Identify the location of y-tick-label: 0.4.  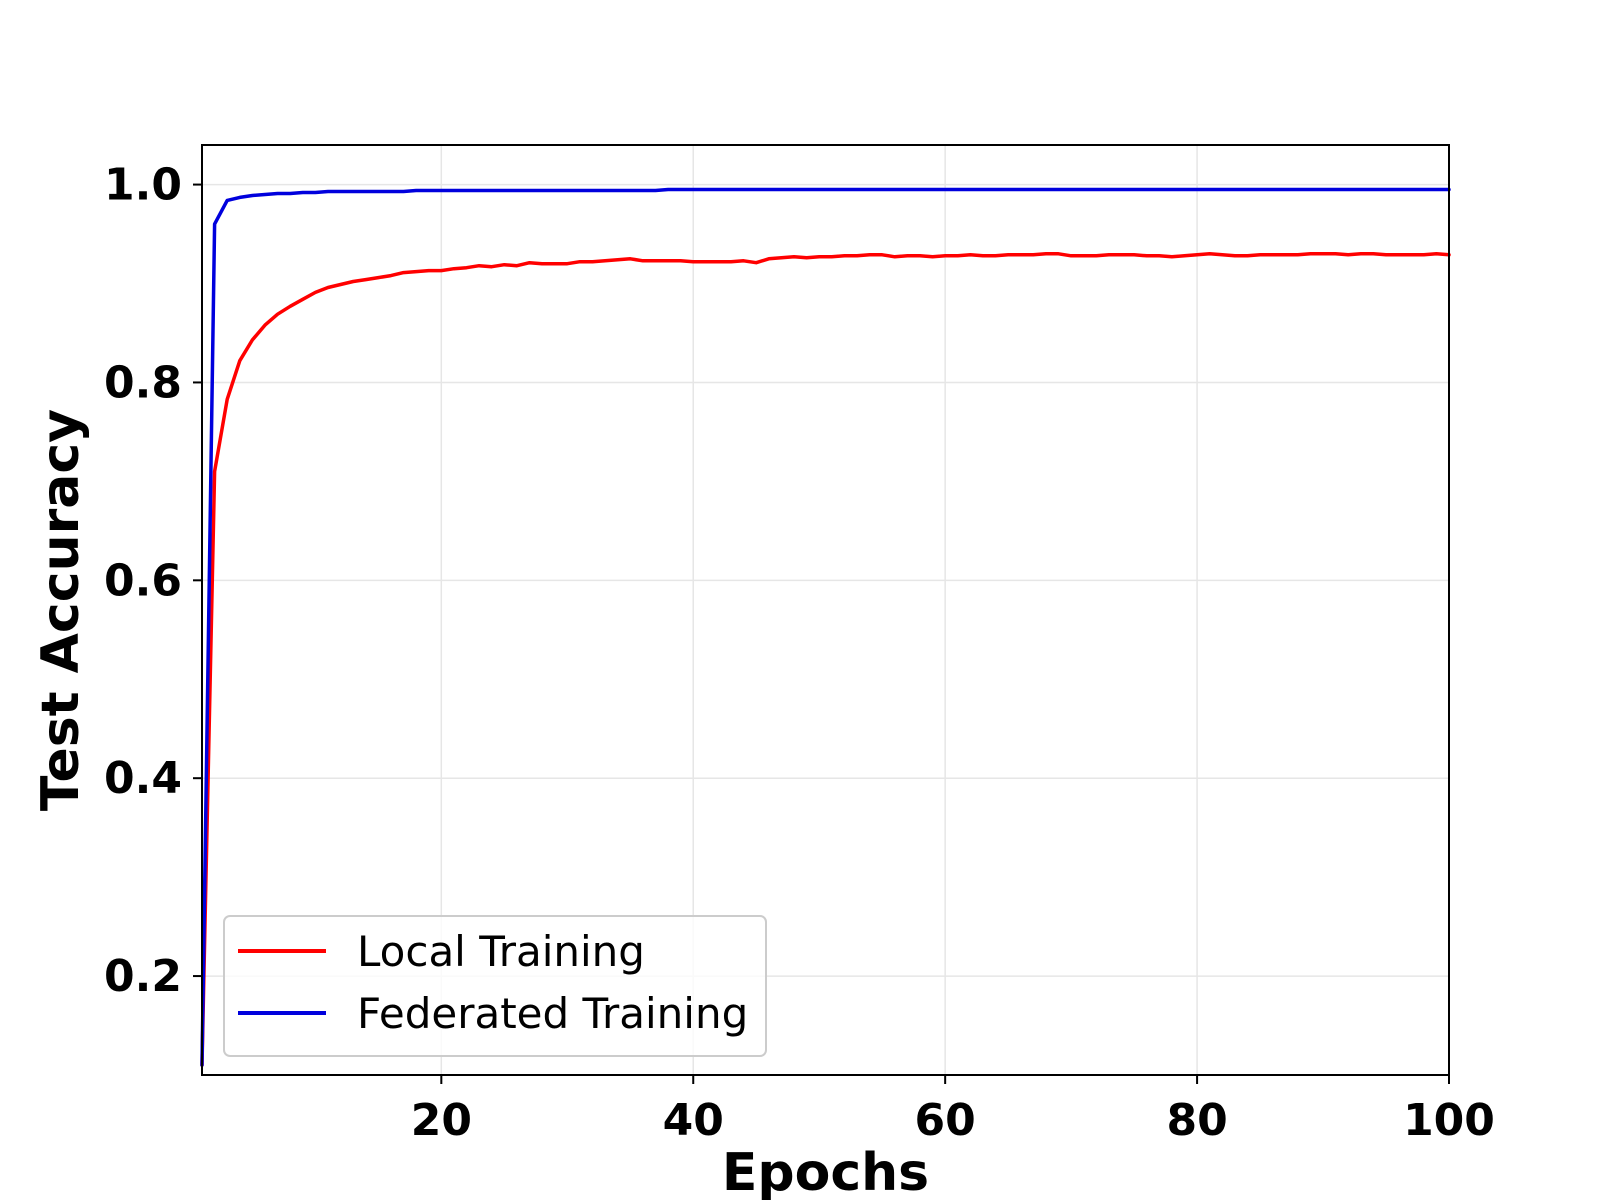
(143, 778).